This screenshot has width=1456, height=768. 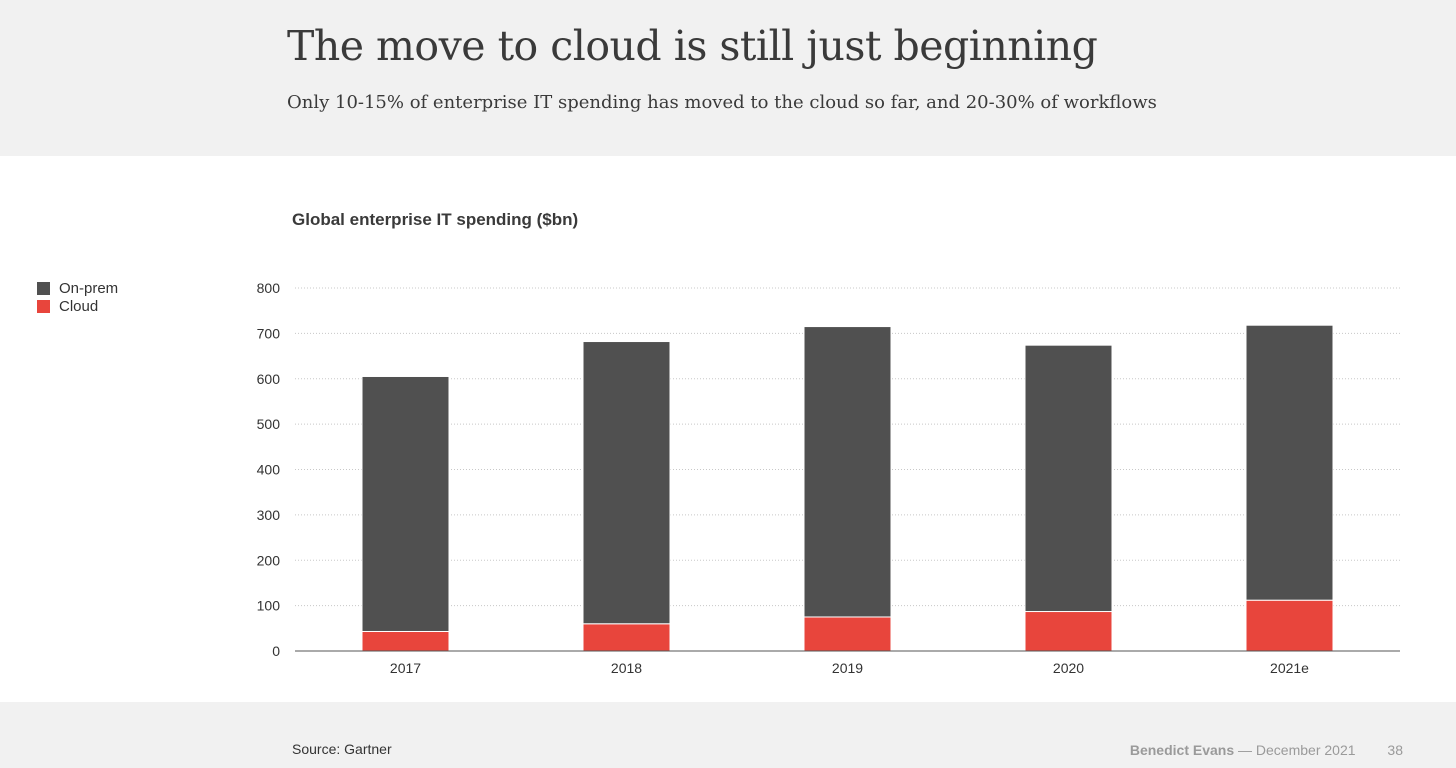 I want to click on x-axis: 2017 2018 2019 2020 2021e, so click(x=847, y=663).